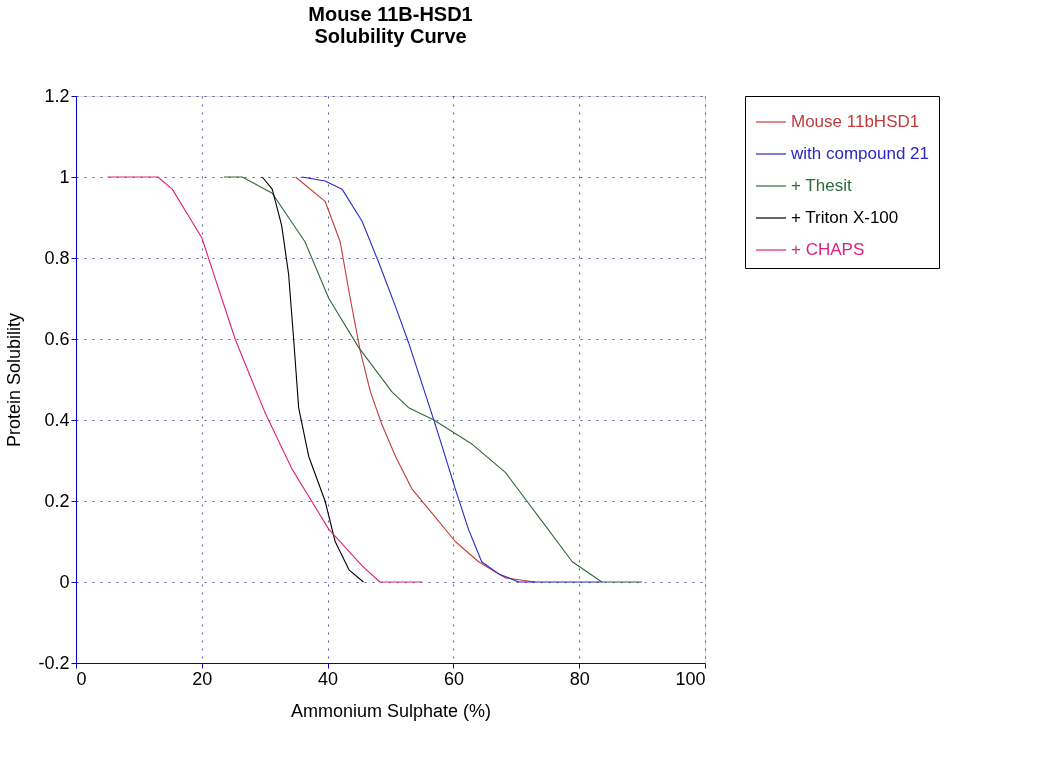 Image resolution: width=1063 pixels, height=769 pixels. What do you see at coordinates (845, 217) in the screenshot?
I see `legend-label: + Triton X-100` at bounding box center [845, 217].